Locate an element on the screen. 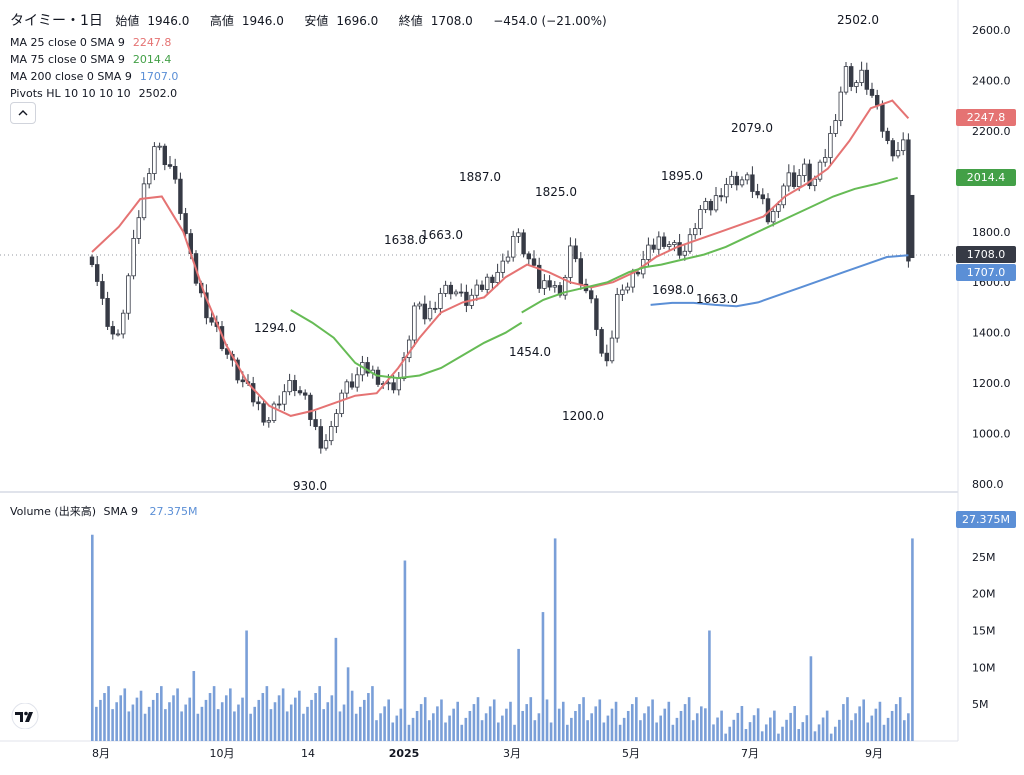 The width and height of the screenshot is (1024, 775). last-candle is located at coordinates (912, 226).